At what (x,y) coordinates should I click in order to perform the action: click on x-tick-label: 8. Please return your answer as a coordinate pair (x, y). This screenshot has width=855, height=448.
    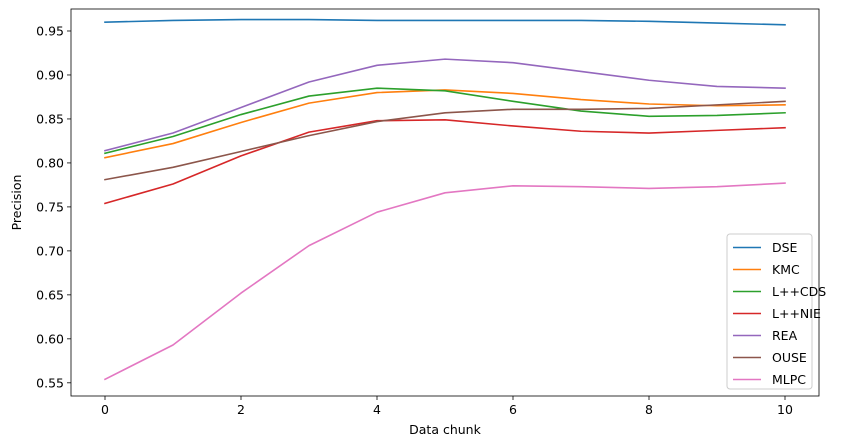
    Looking at the image, I should click on (649, 409).